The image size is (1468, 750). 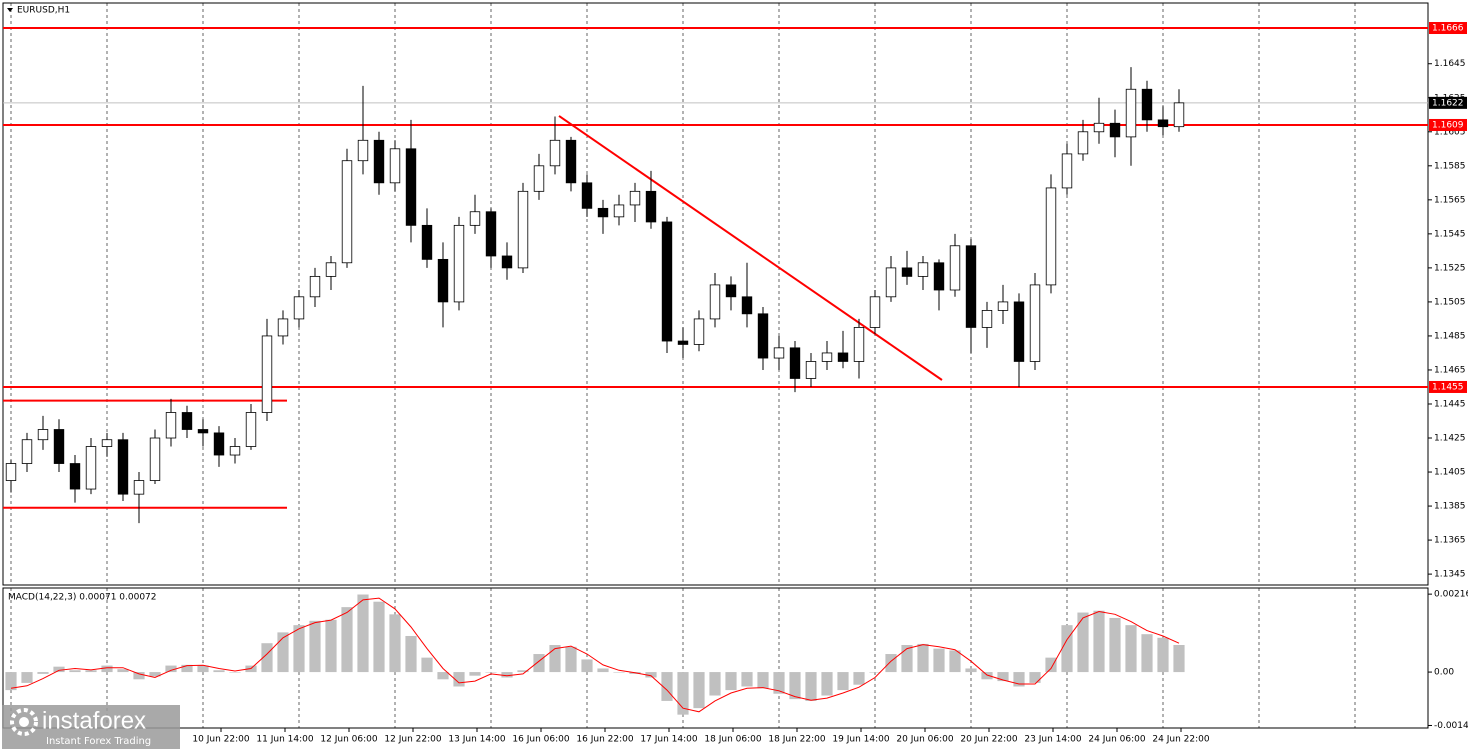 I want to click on x-tick-label: 20 Jun 22:00, so click(x=988, y=740).